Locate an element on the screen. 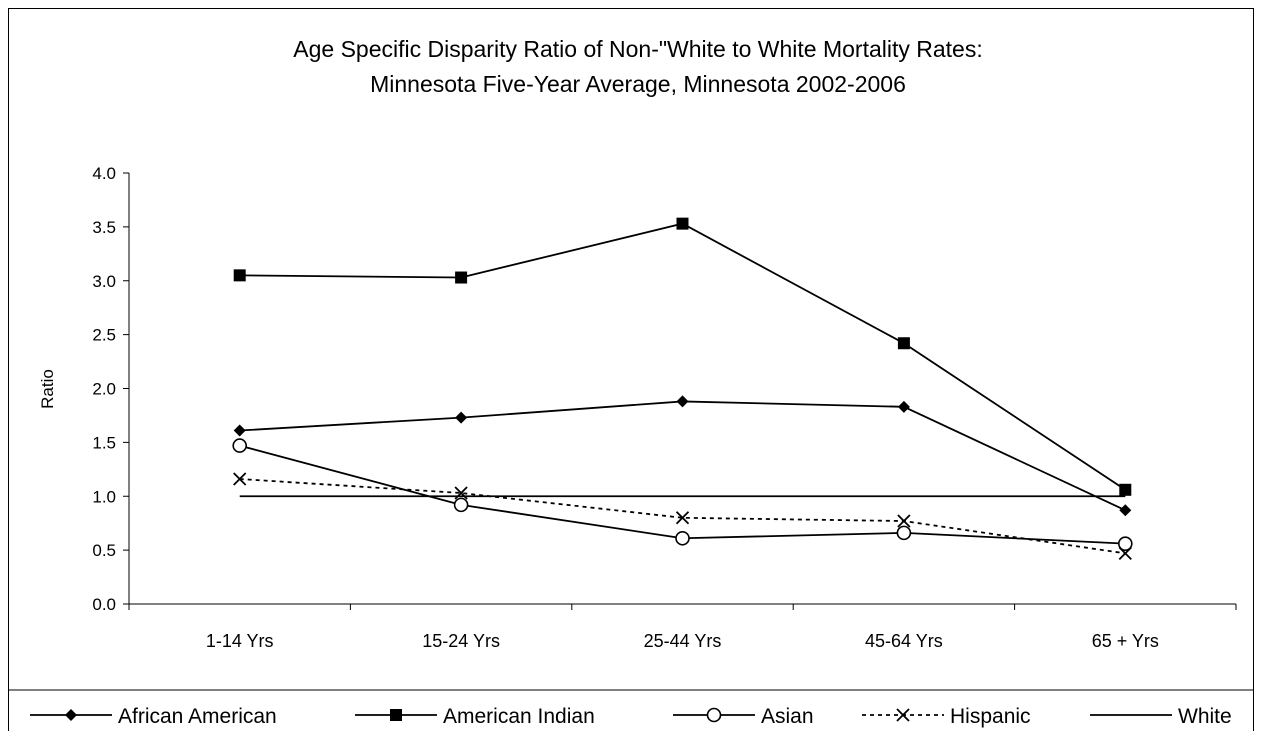 The height and width of the screenshot is (731, 1262). series-line-asian is located at coordinates (682, 494).